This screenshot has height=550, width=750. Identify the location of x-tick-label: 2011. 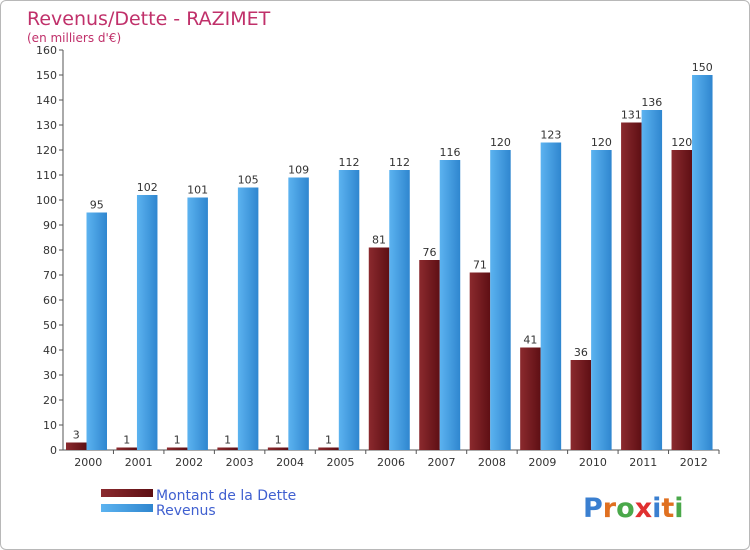
(643, 462).